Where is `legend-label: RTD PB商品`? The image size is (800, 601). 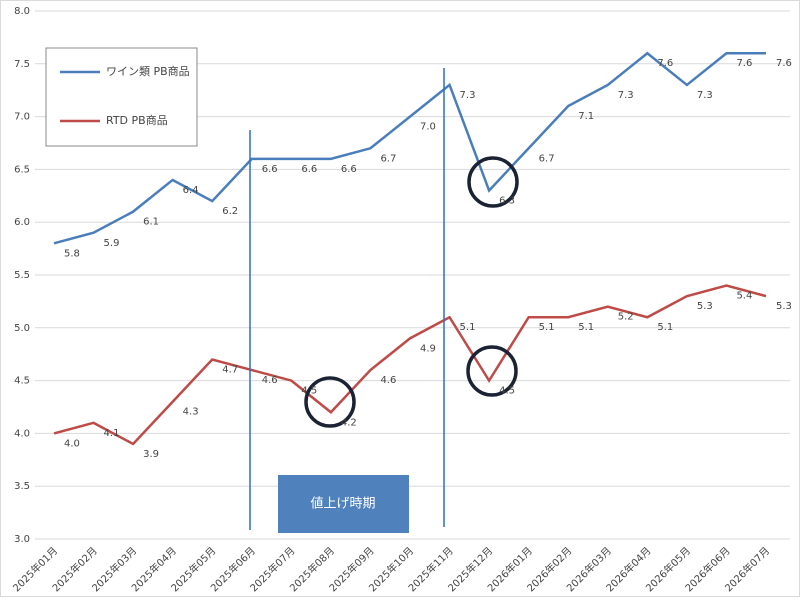
legend-label: RTD PB商品 is located at coordinates (137, 120).